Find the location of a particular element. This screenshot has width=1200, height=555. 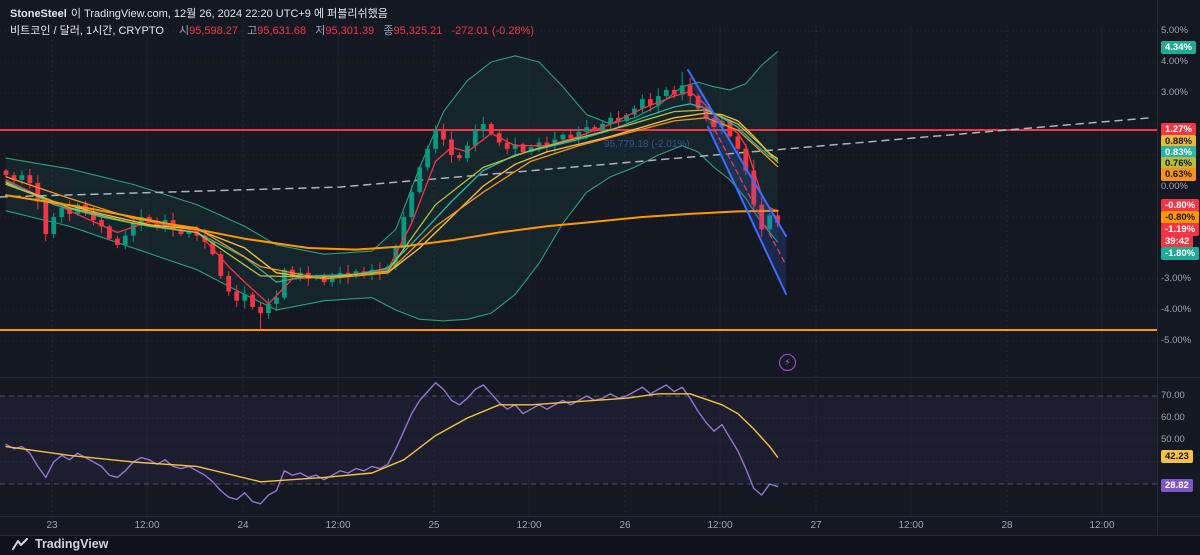

price-label-badge: 4.34% is located at coordinates (1178, 47).